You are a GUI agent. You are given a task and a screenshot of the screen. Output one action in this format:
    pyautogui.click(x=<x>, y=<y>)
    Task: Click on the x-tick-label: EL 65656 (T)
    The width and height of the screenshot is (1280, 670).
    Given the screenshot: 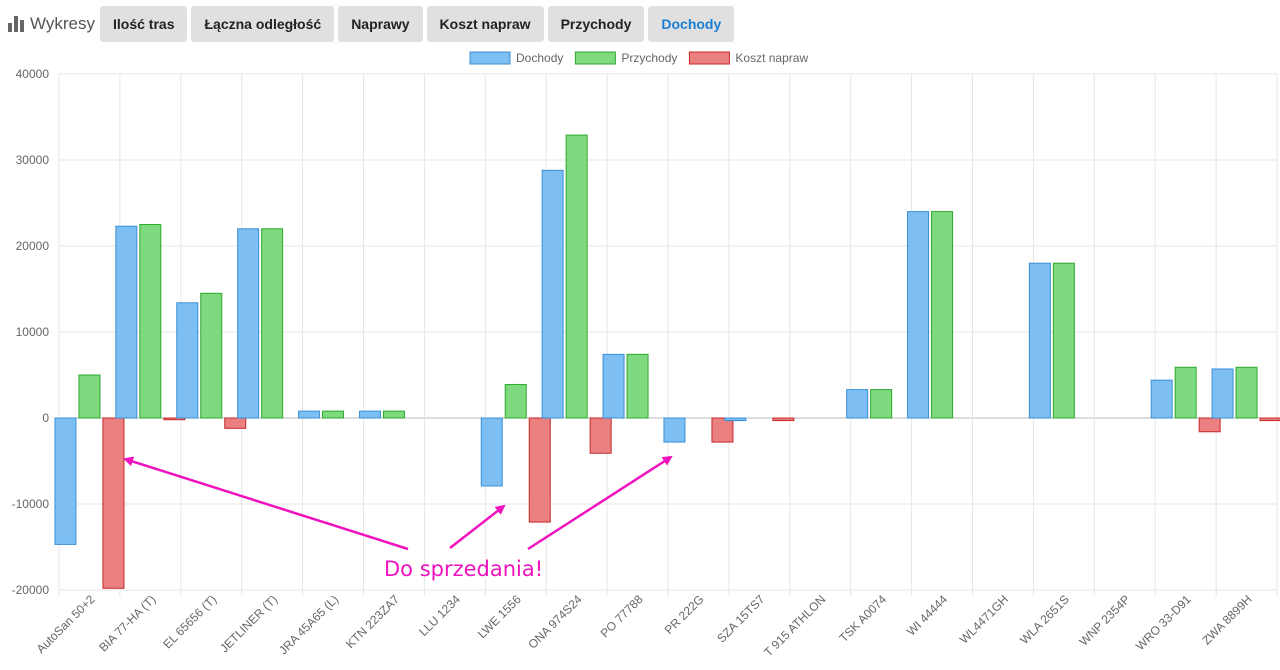 What is the action you would take?
    pyautogui.click(x=189, y=621)
    